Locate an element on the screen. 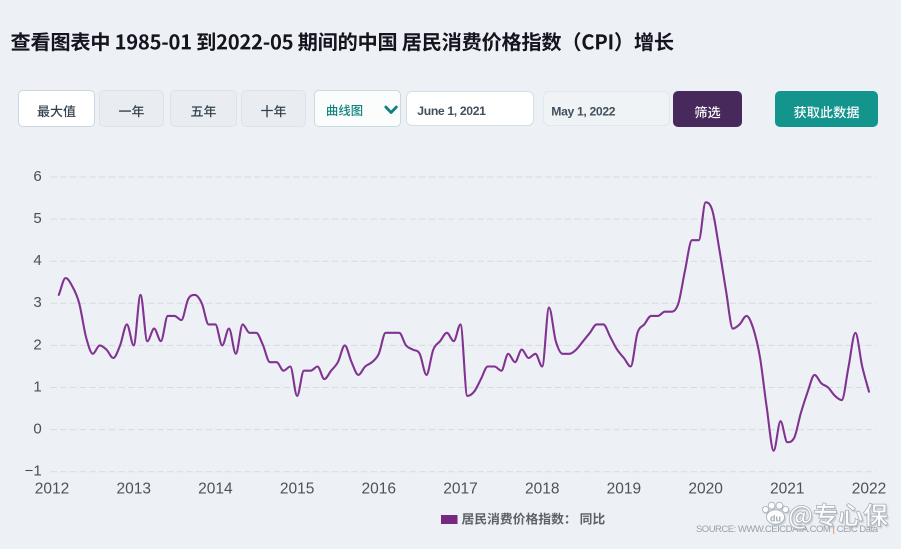 The width and height of the screenshot is (901, 549). svg-text: May 1, 2022 is located at coordinates (583, 112).